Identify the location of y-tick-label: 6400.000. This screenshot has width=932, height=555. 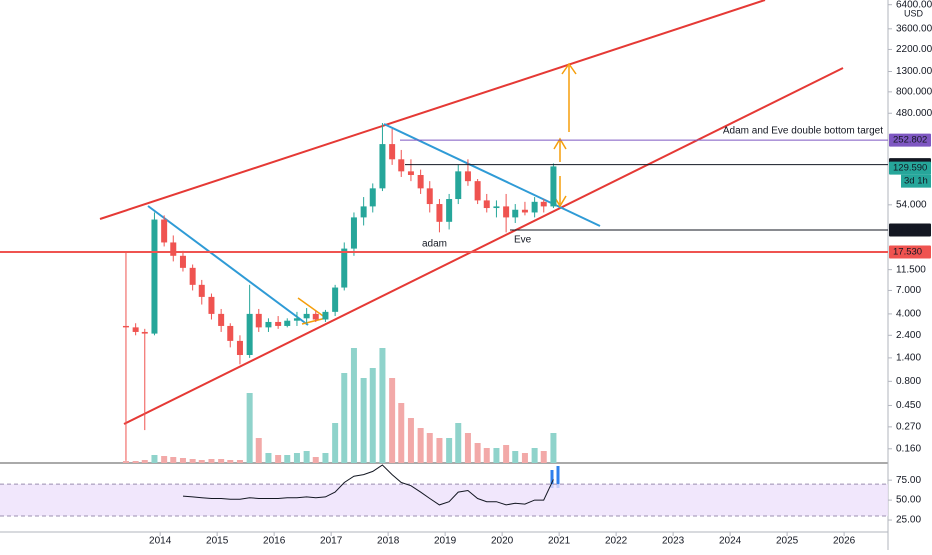
(914, 5).